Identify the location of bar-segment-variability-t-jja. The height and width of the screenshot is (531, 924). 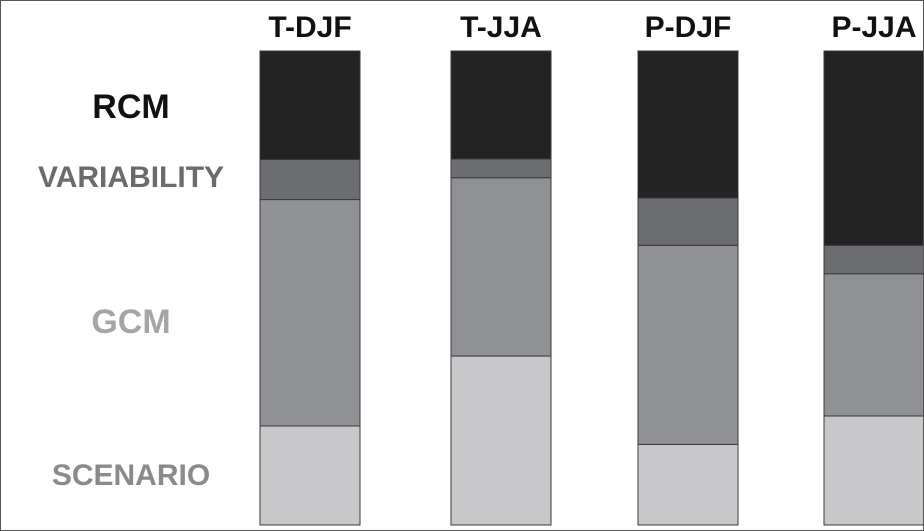
(501, 168).